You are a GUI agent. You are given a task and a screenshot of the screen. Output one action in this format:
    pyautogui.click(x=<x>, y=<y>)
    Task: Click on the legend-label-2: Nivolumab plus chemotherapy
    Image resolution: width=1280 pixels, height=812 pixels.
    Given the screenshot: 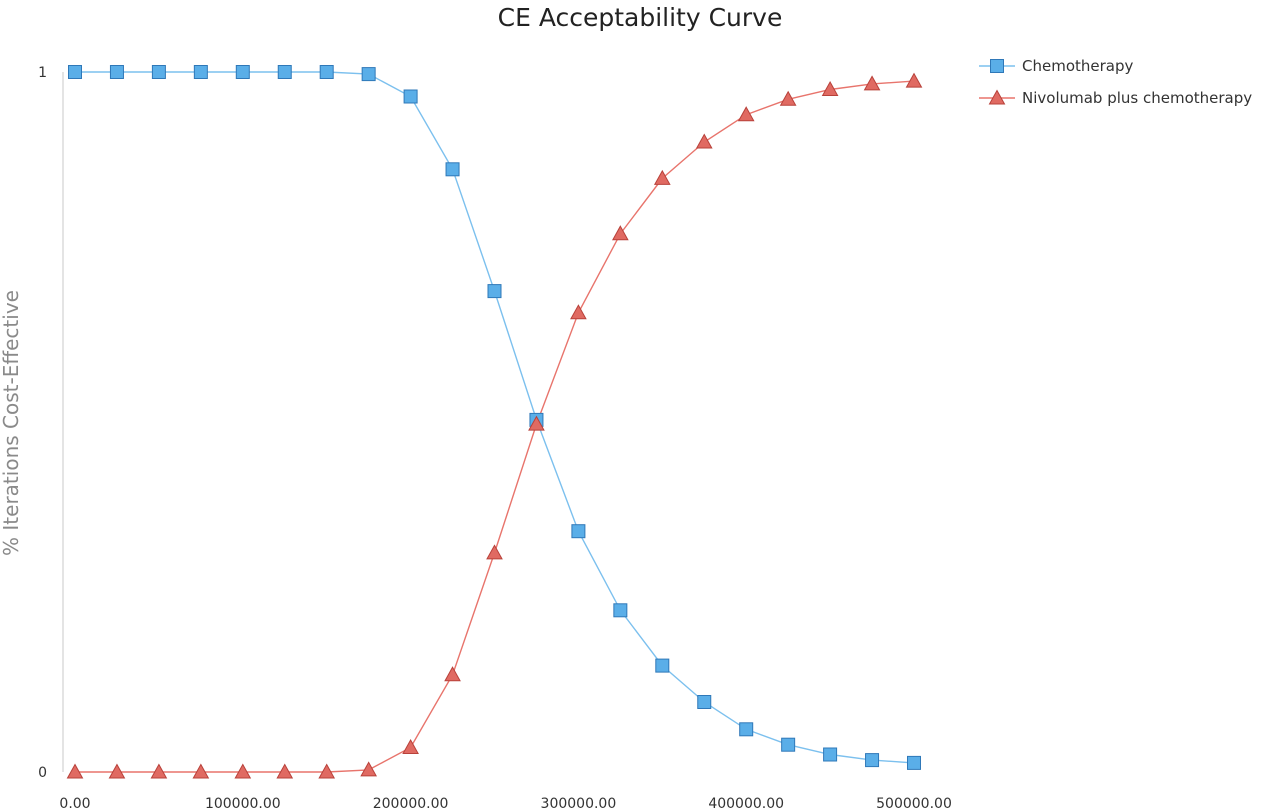 What is the action you would take?
    pyautogui.click(x=1137, y=98)
    